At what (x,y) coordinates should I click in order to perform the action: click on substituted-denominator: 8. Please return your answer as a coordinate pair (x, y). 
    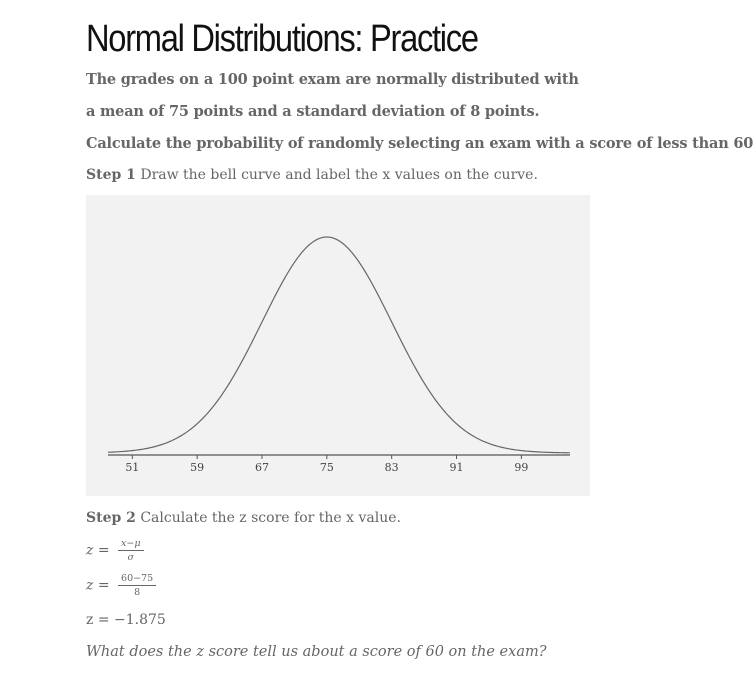
    Looking at the image, I should click on (137, 592).